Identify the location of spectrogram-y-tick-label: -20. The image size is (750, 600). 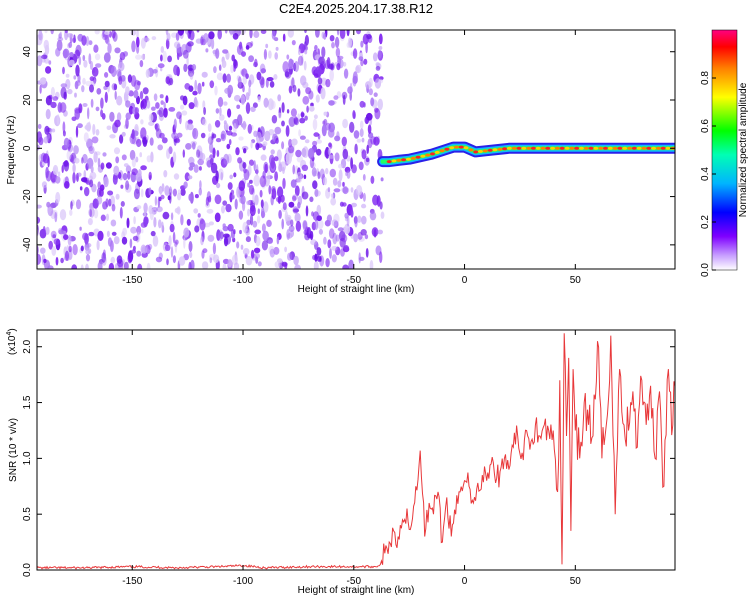
(27, 196).